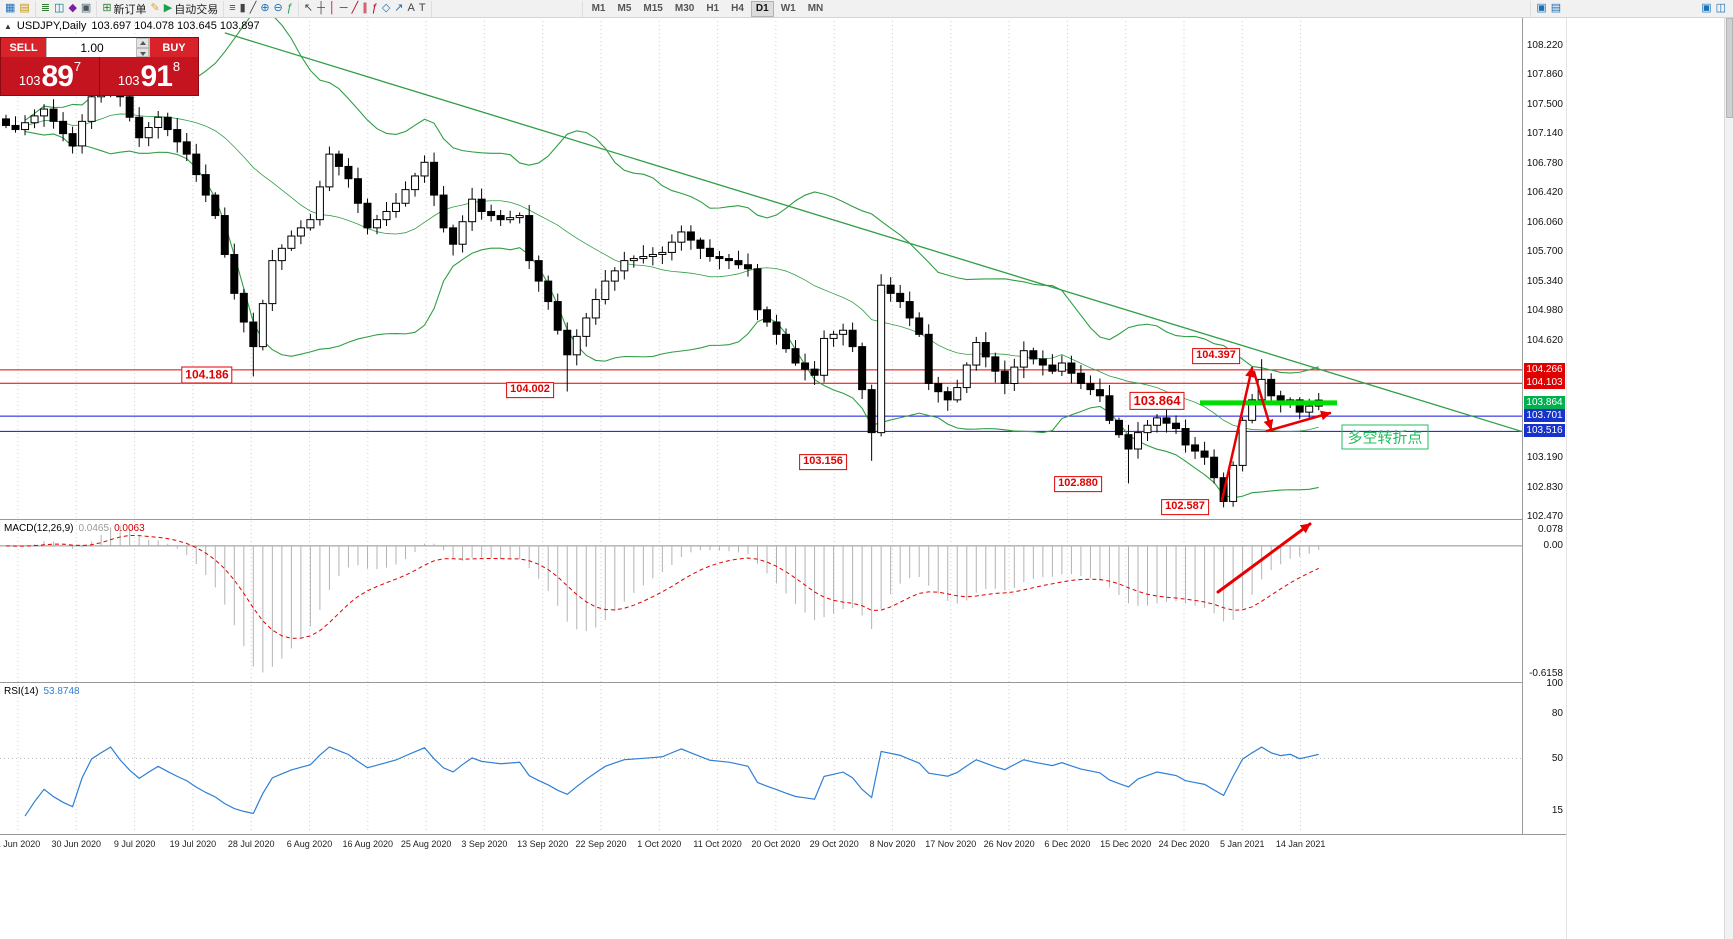 This screenshot has width=1733, height=939. I want to click on price-tick: 104.980, so click(1544, 311).